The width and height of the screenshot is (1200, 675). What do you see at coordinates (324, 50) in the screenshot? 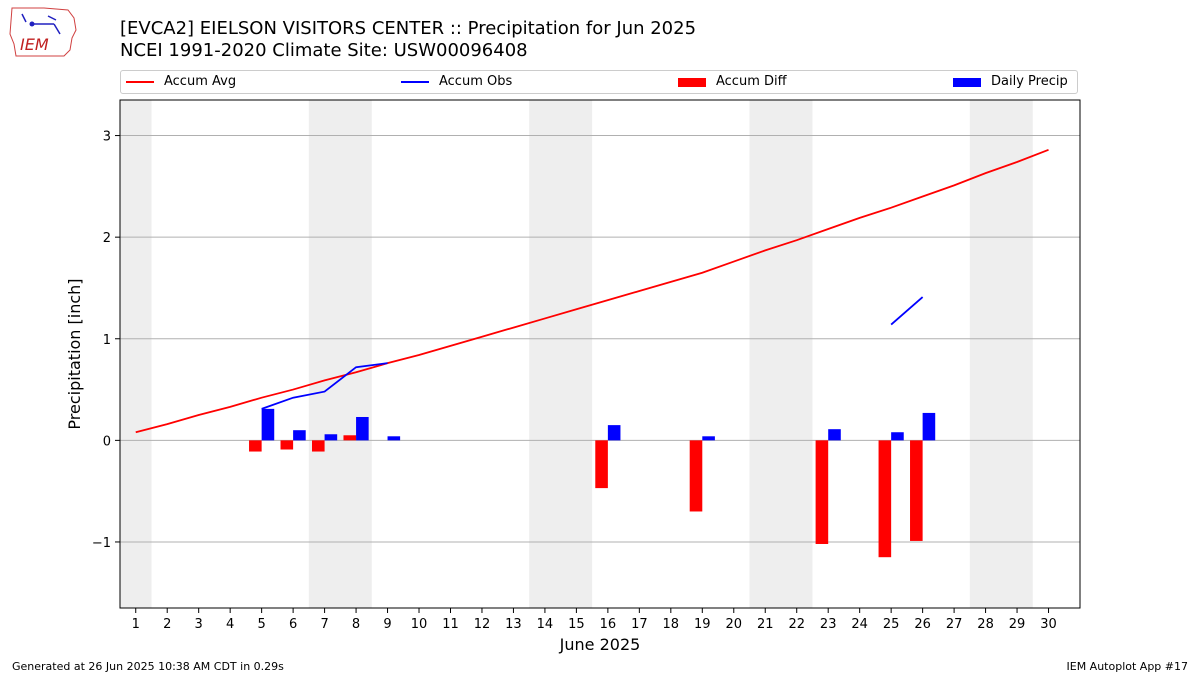
I see `title-line-2: NCEI 1991-2020 Climate Site: USW00096408` at bounding box center [324, 50].